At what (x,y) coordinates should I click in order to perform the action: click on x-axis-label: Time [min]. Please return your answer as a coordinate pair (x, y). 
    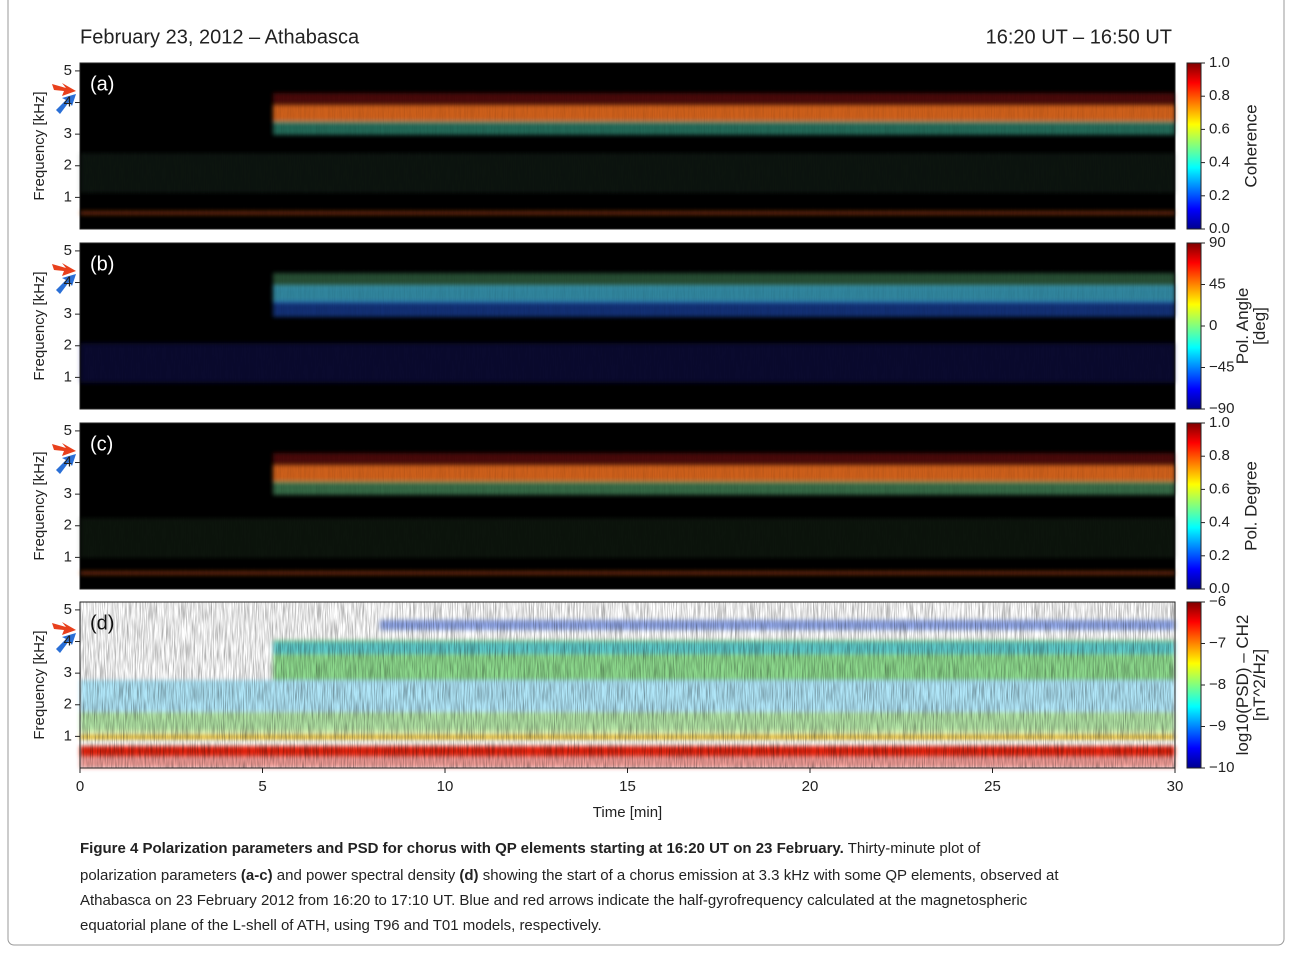
    Looking at the image, I should click on (627, 812).